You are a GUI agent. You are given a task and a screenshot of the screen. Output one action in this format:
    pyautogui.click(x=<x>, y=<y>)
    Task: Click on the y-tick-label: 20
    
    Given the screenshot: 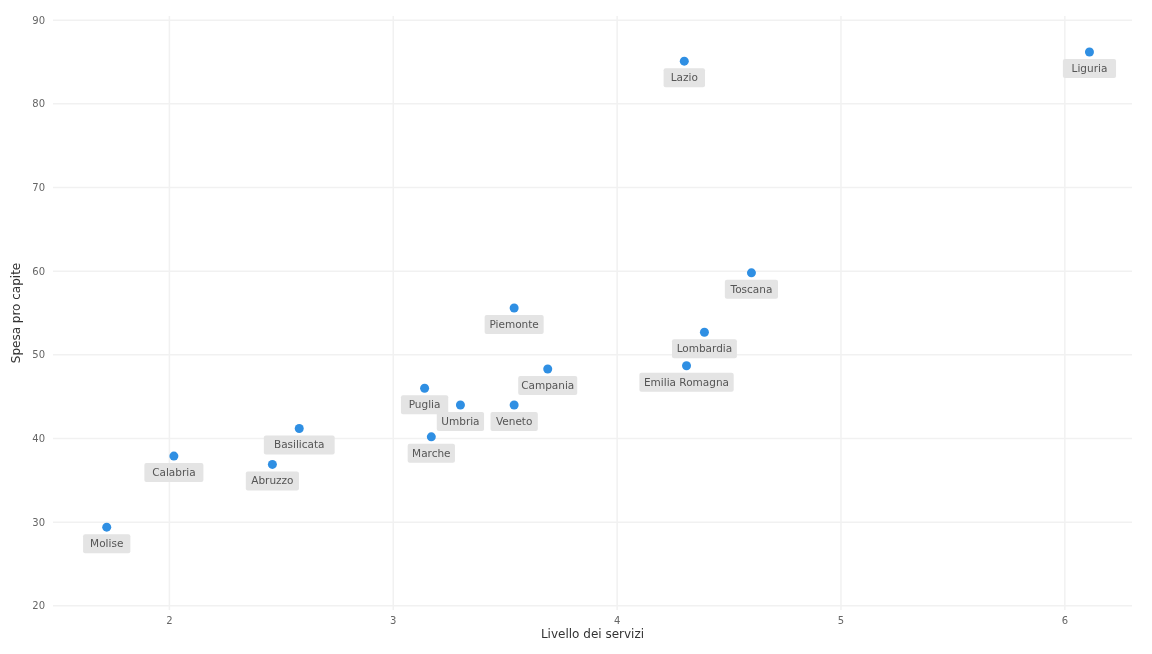 What is the action you would take?
    pyautogui.click(x=38, y=606)
    